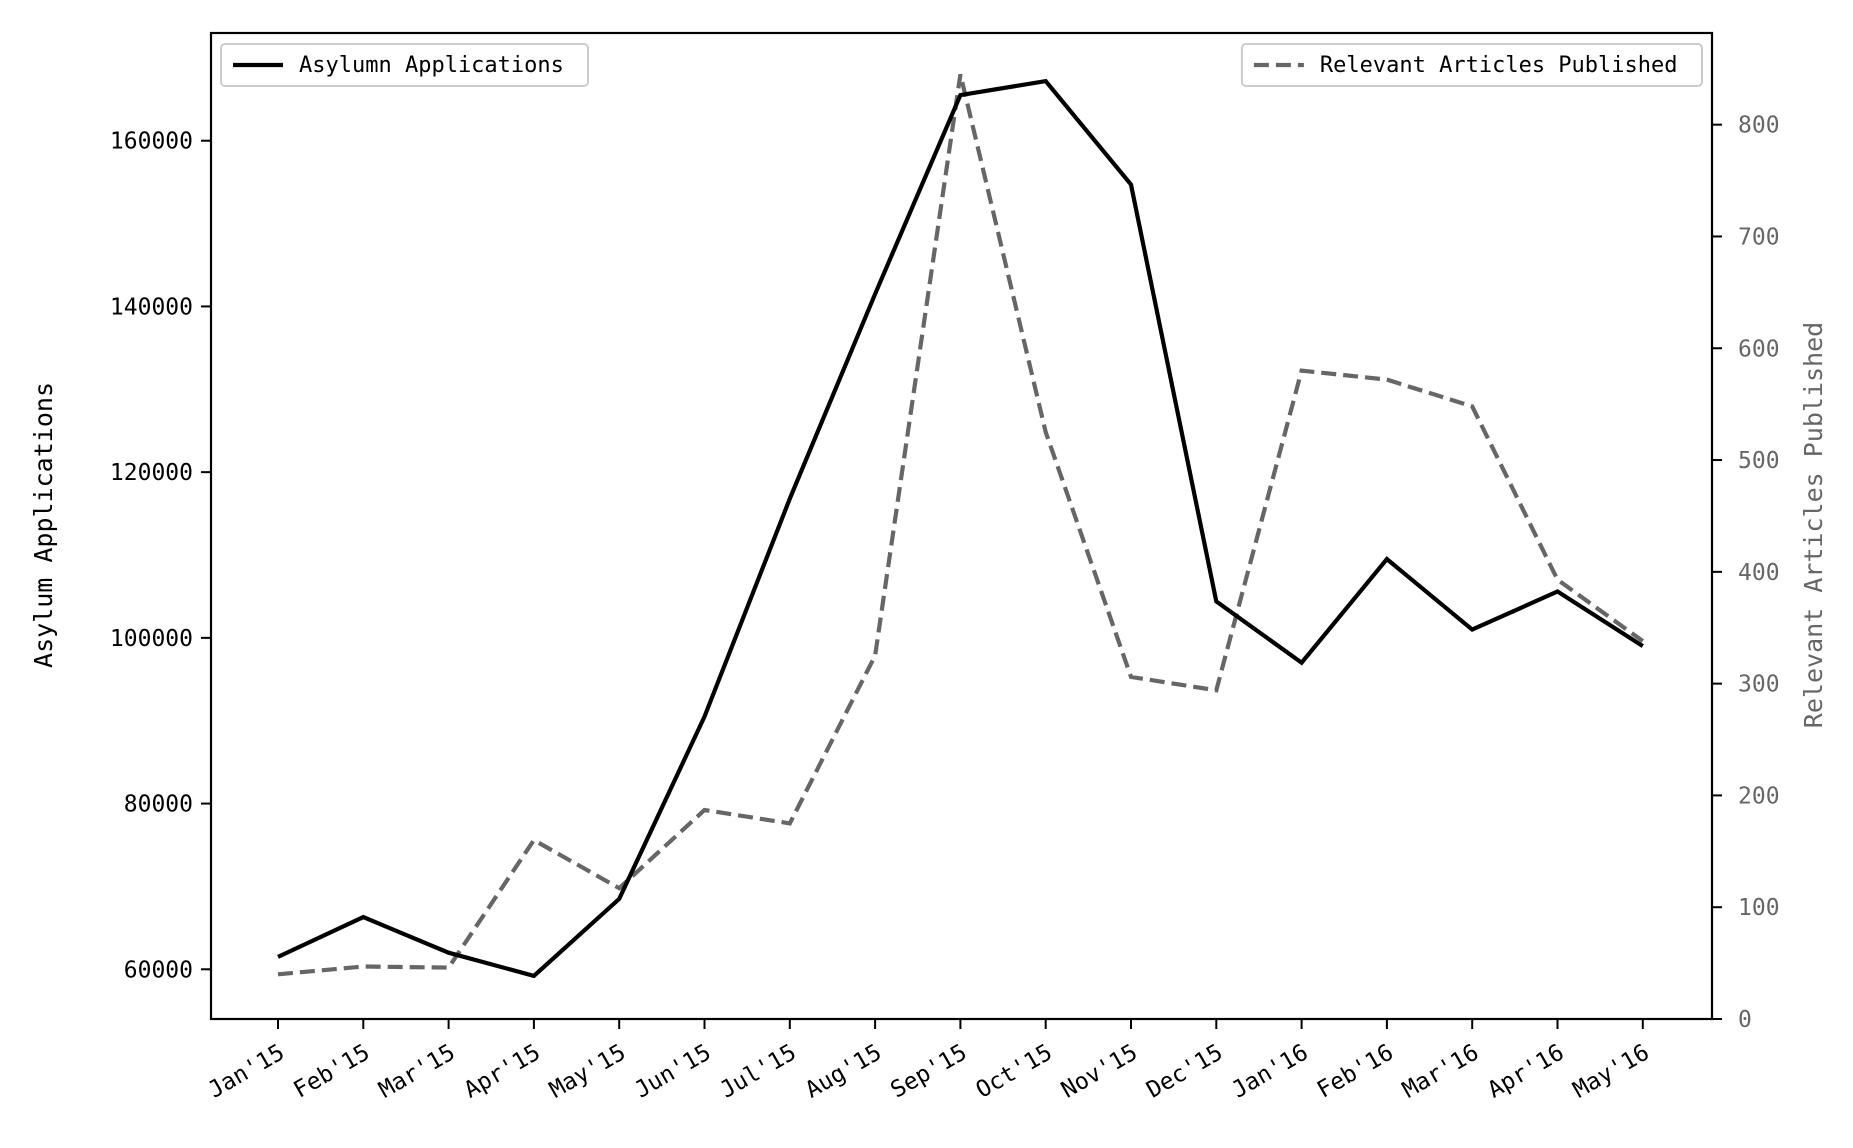 The width and height of the screenshot is (1853, 1148). What do you see at coordinates (1759, 461) in the screenshot?
I see `right-y-tick-label: 500` at bounding box center [1759, 461].